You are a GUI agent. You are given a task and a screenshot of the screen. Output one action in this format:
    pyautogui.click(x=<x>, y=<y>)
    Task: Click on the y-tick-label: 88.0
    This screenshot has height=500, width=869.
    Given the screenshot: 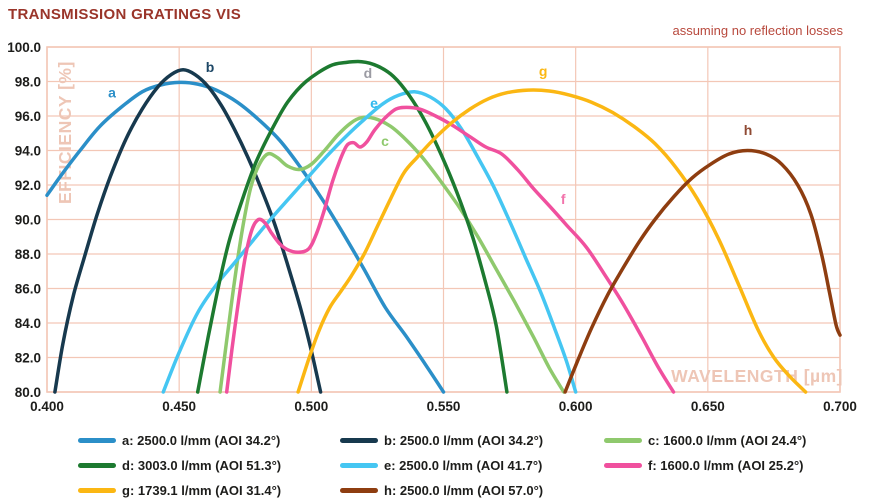 What is the action you would take?
    pyautogui.click(x=28, y=254)
    